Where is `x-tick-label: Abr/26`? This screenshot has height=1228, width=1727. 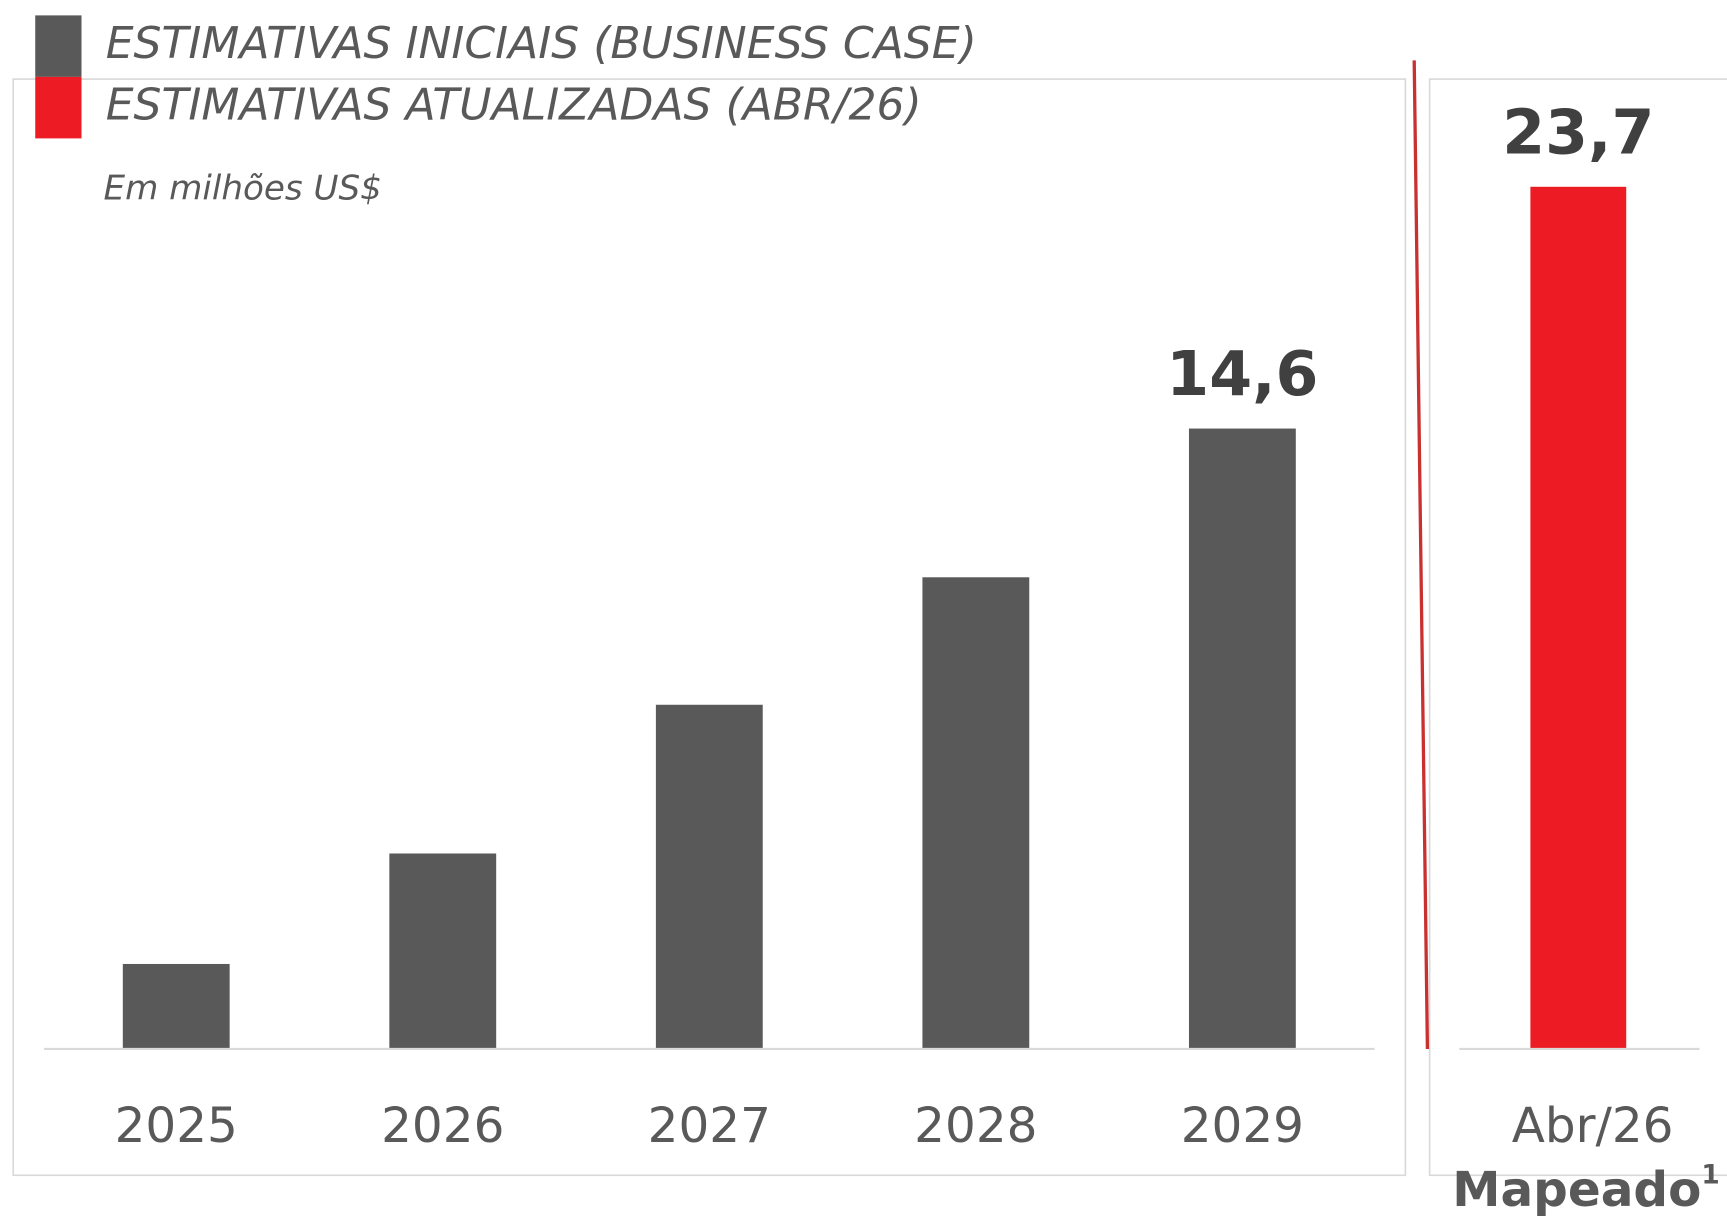 x-tick-label: Abr/26 is located at coordinates (1593, 1126).